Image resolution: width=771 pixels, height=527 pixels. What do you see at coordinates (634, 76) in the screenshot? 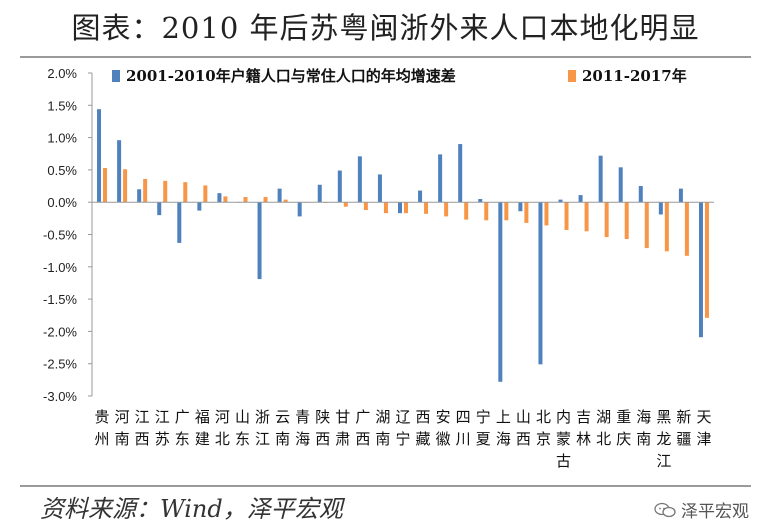
I see `legend-label-series2: 2011-2017年` at bounding box center [634, 76].